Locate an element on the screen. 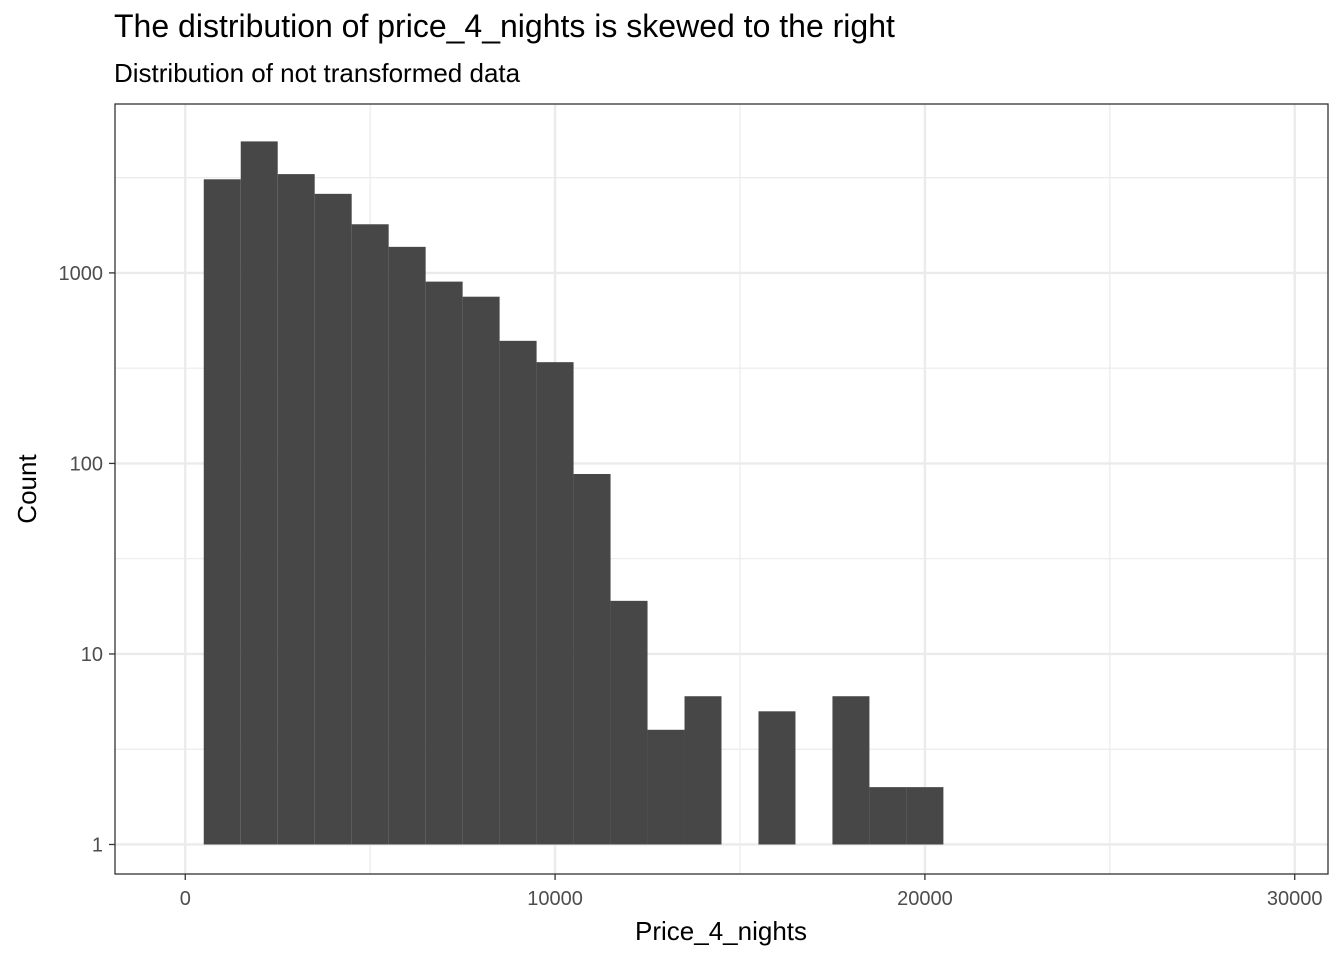  y-axis-title: Count is located at coordinates (27, 489).